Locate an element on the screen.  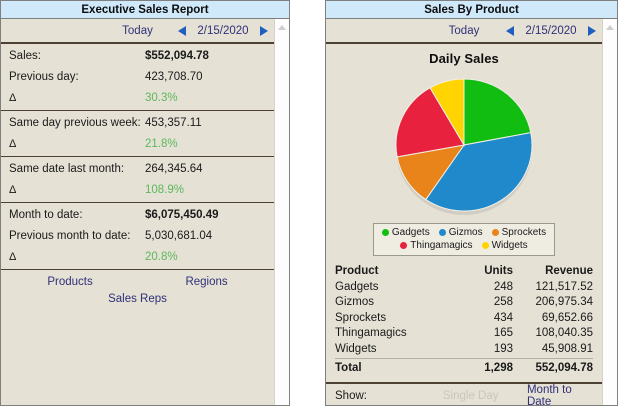
metric-row: Same day previous week: 453,357.11 is located at coordinates (137, 122).